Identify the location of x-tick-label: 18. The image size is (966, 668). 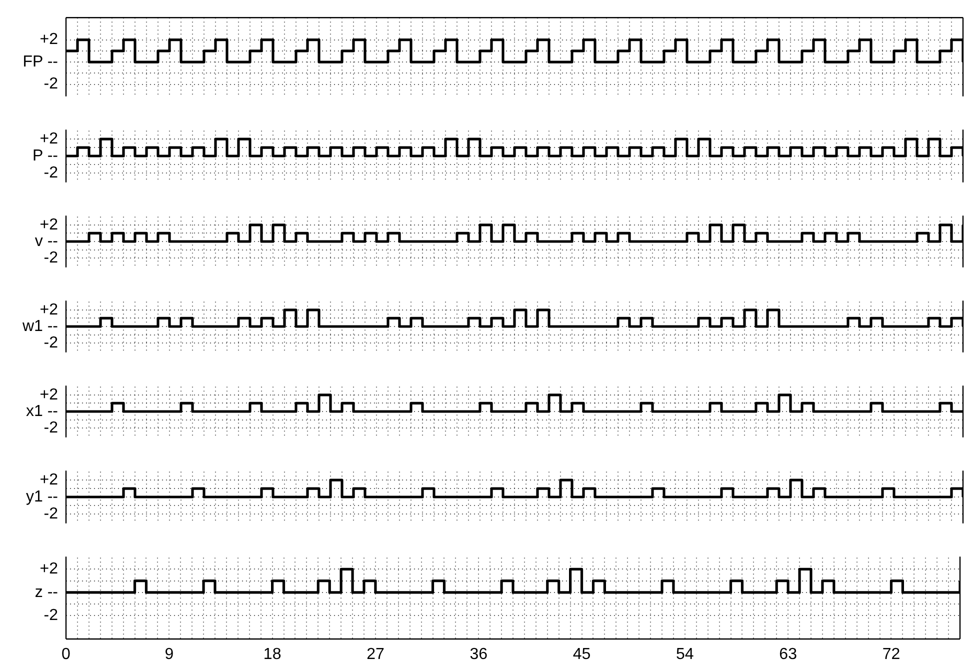
(272, 655).